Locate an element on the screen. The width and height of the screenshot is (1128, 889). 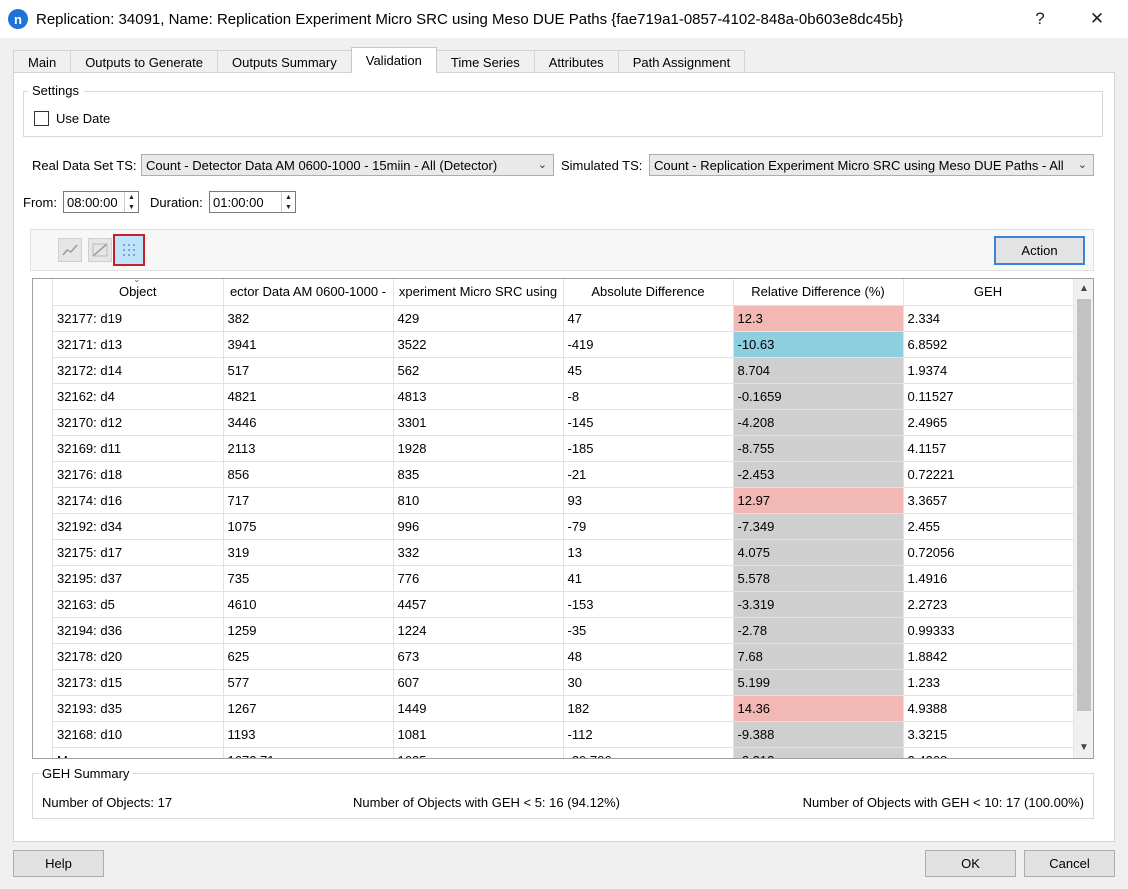
cell-relative-difference: -8.755 is located at coordinates (818, 448).